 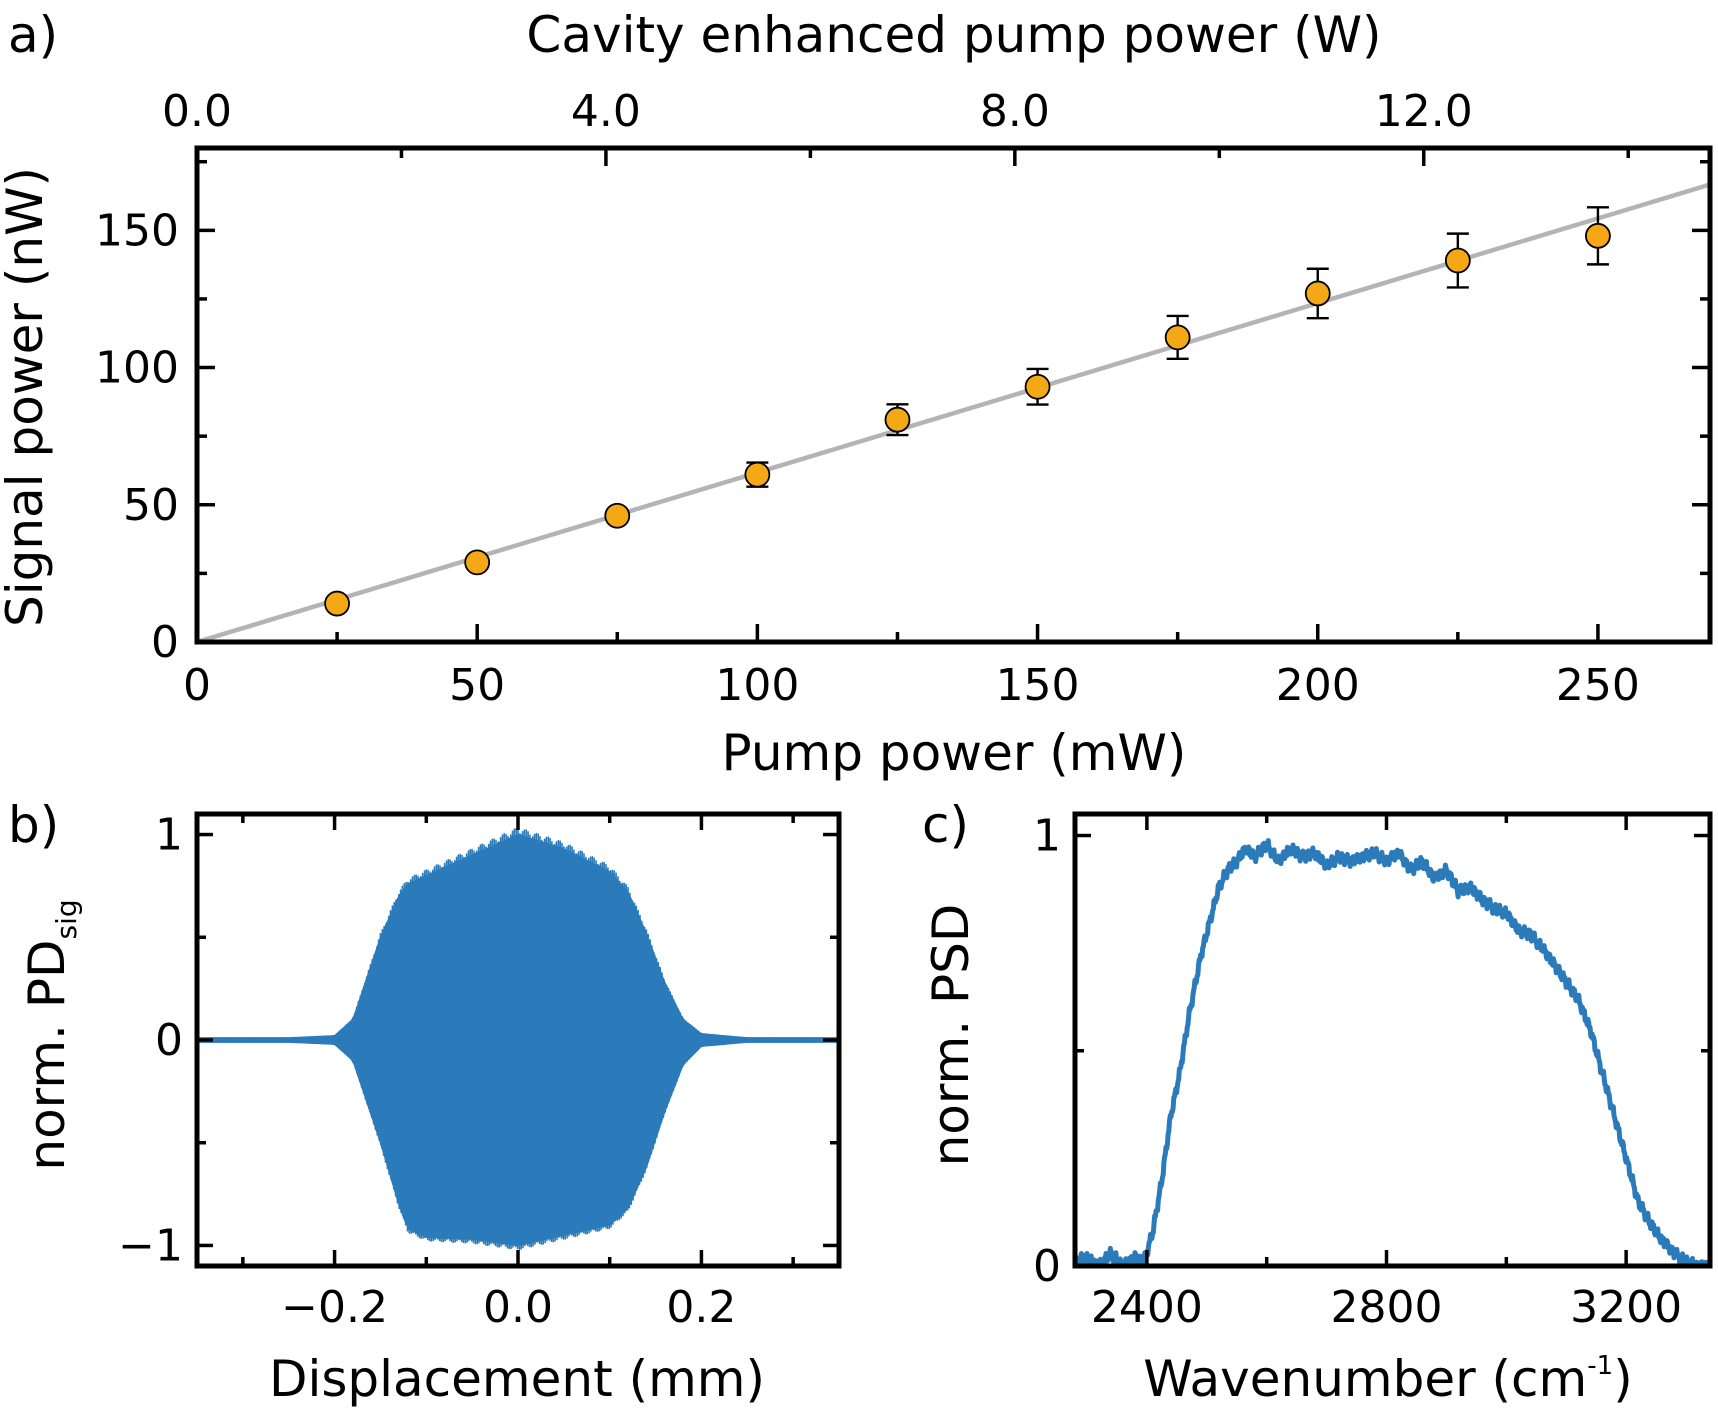 I want to click on c-y-tick-label: 1, so click(x=1047, y=836).